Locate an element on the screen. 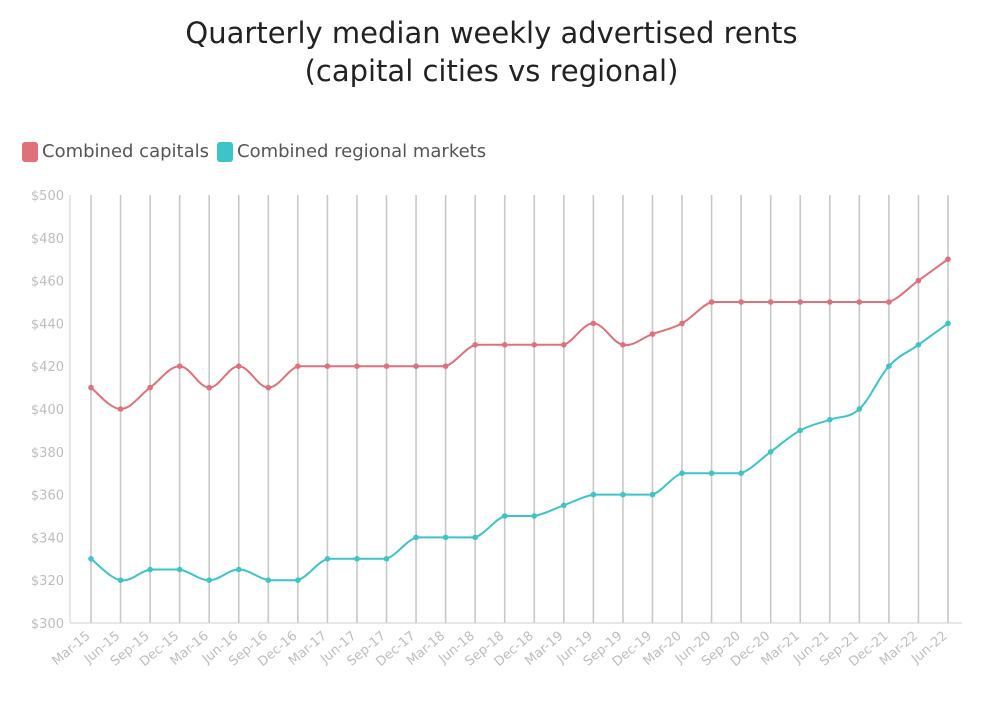  y-tick-label: $440 is located at coordinates (47, 324).